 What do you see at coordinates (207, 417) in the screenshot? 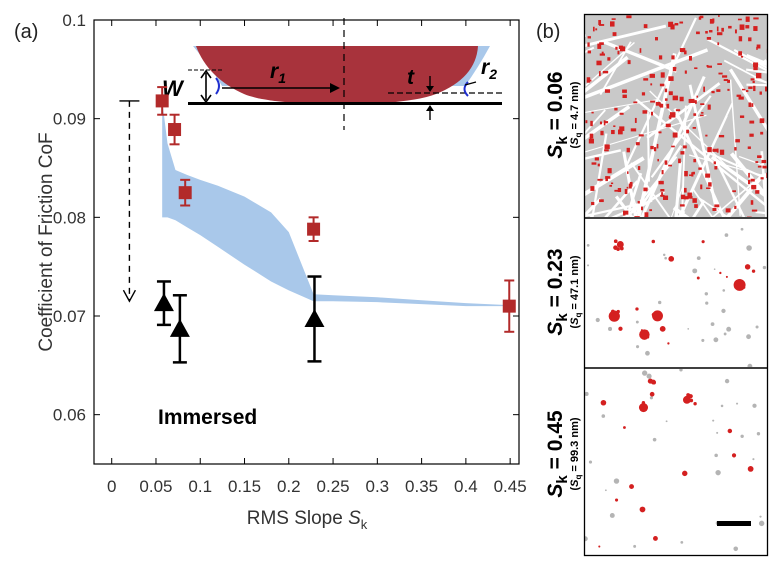
I see `immersed-label: Immersed` at bounding box center [207, 417].